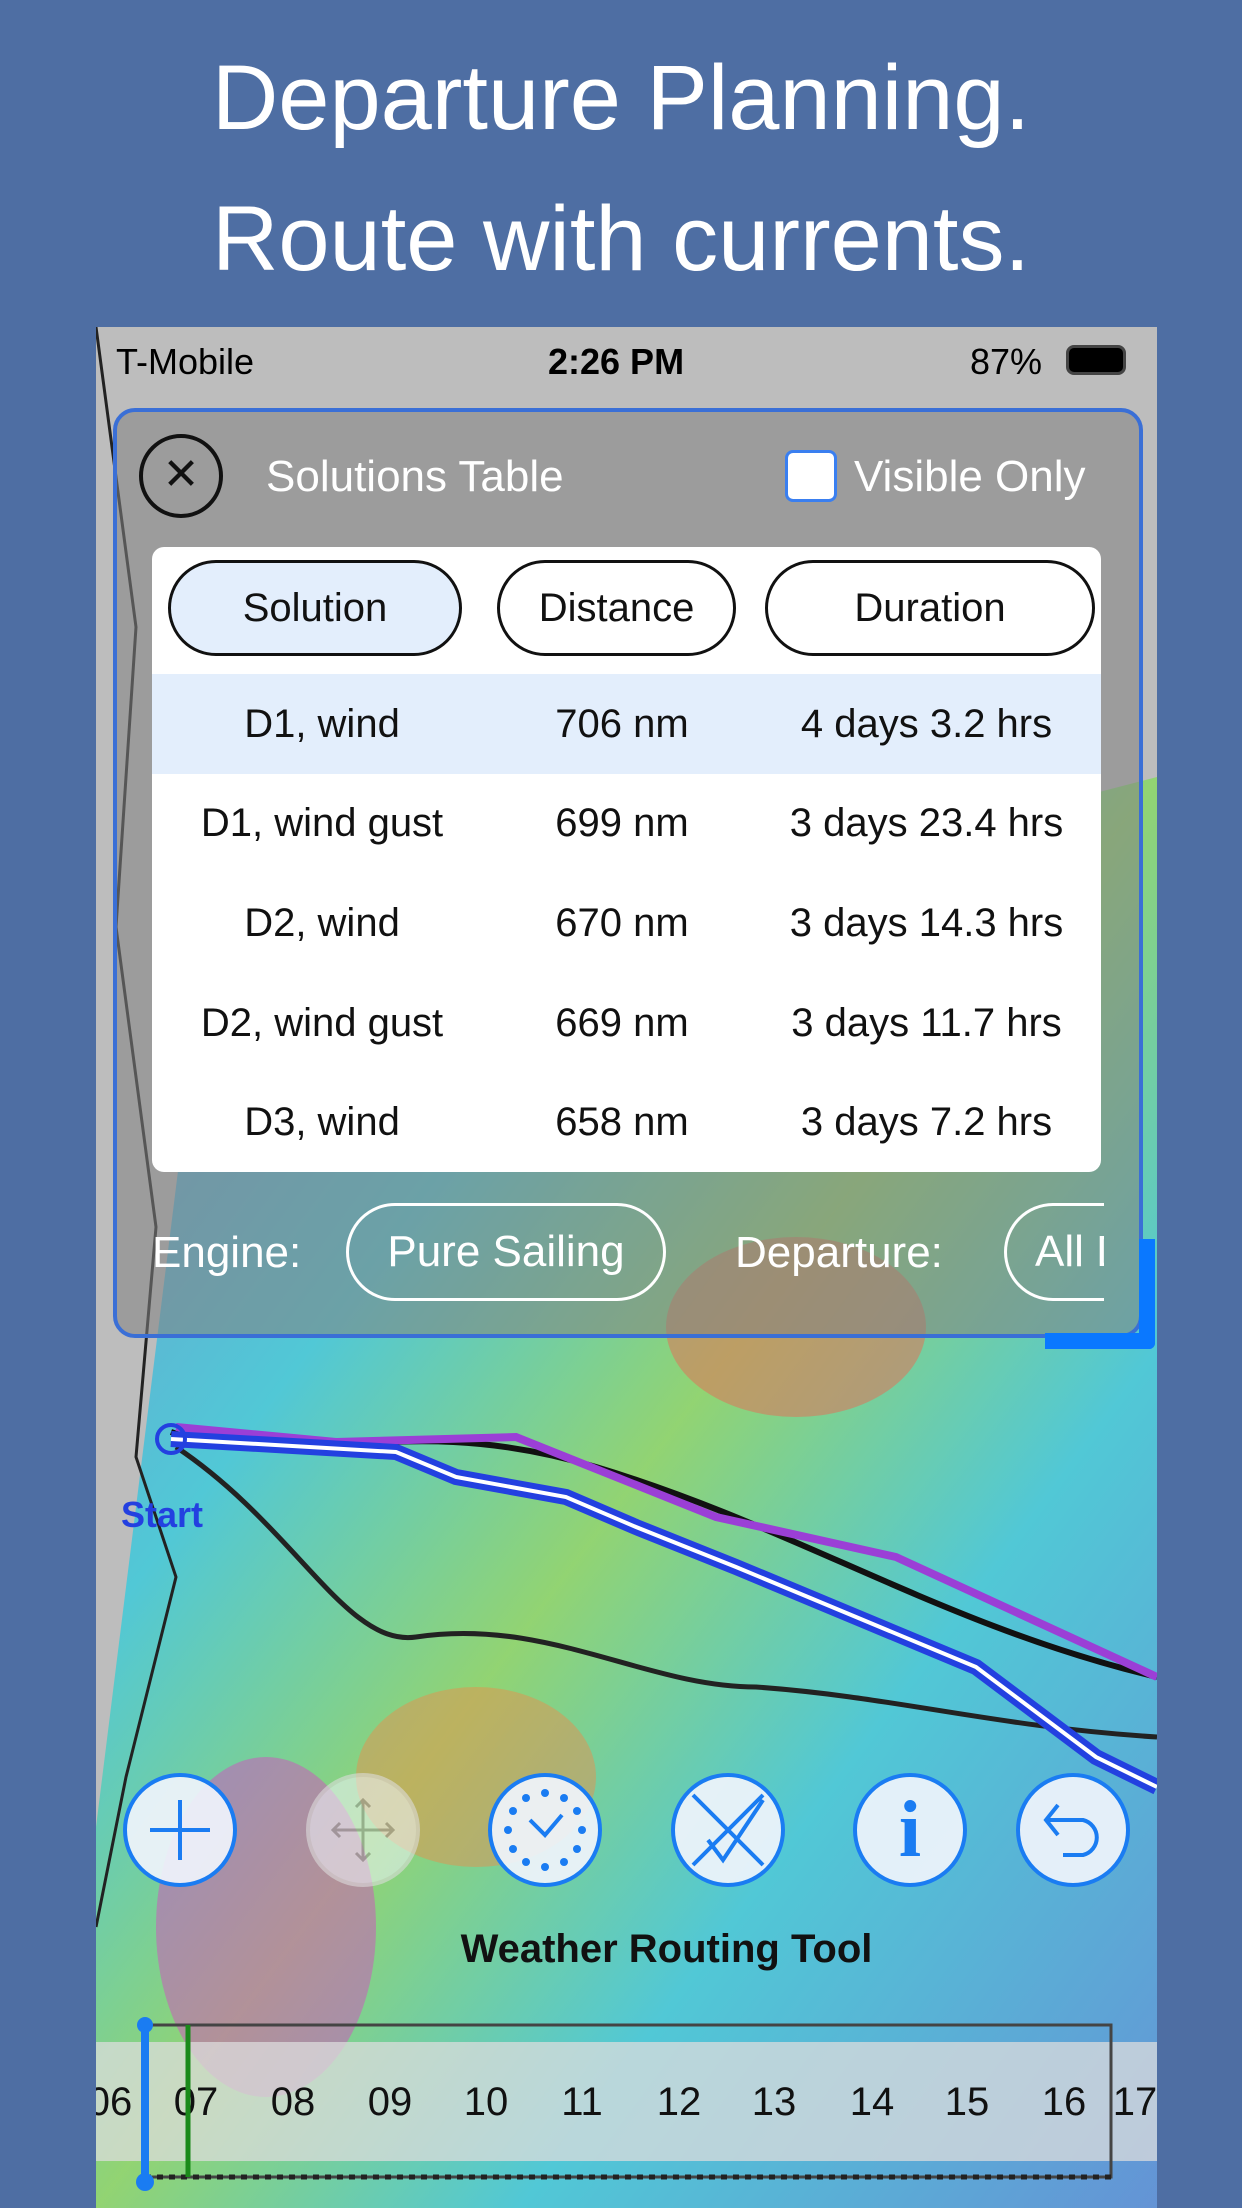  What do you see at coordinates (774, 2102) in the screenshot?
I see `timeline-label: 13` at bounding box center [774, 2102].